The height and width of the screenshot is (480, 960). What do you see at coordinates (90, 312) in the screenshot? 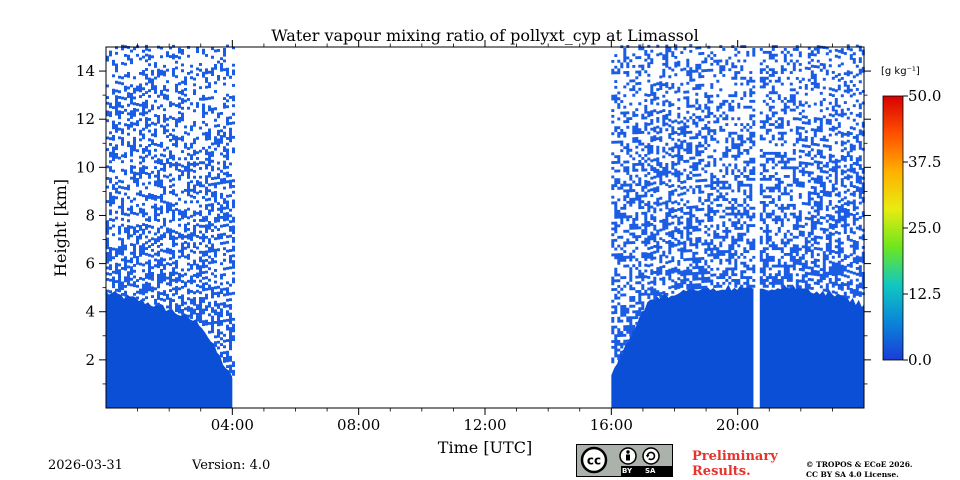
I see `y-tick-label: 4` at bounding box center [90, 312].